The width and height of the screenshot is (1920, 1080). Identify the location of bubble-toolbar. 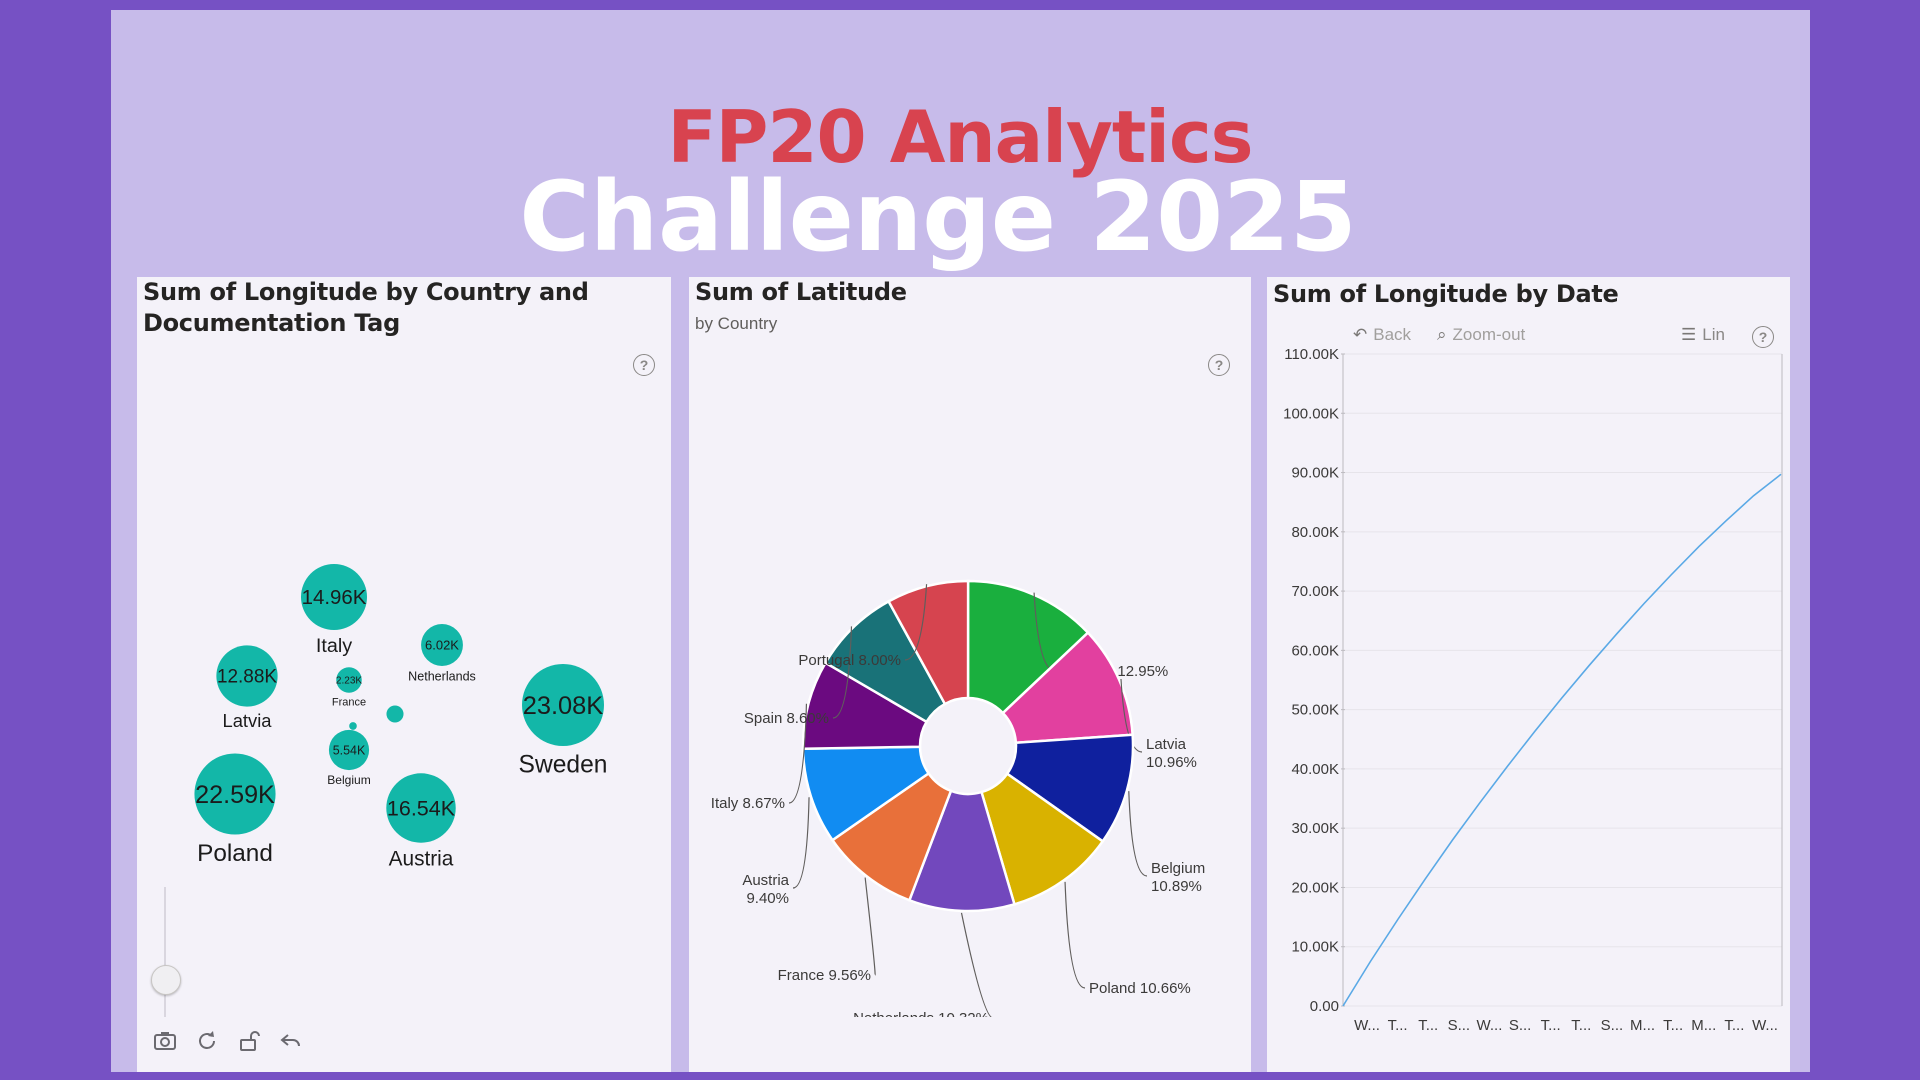
(228, 1043).